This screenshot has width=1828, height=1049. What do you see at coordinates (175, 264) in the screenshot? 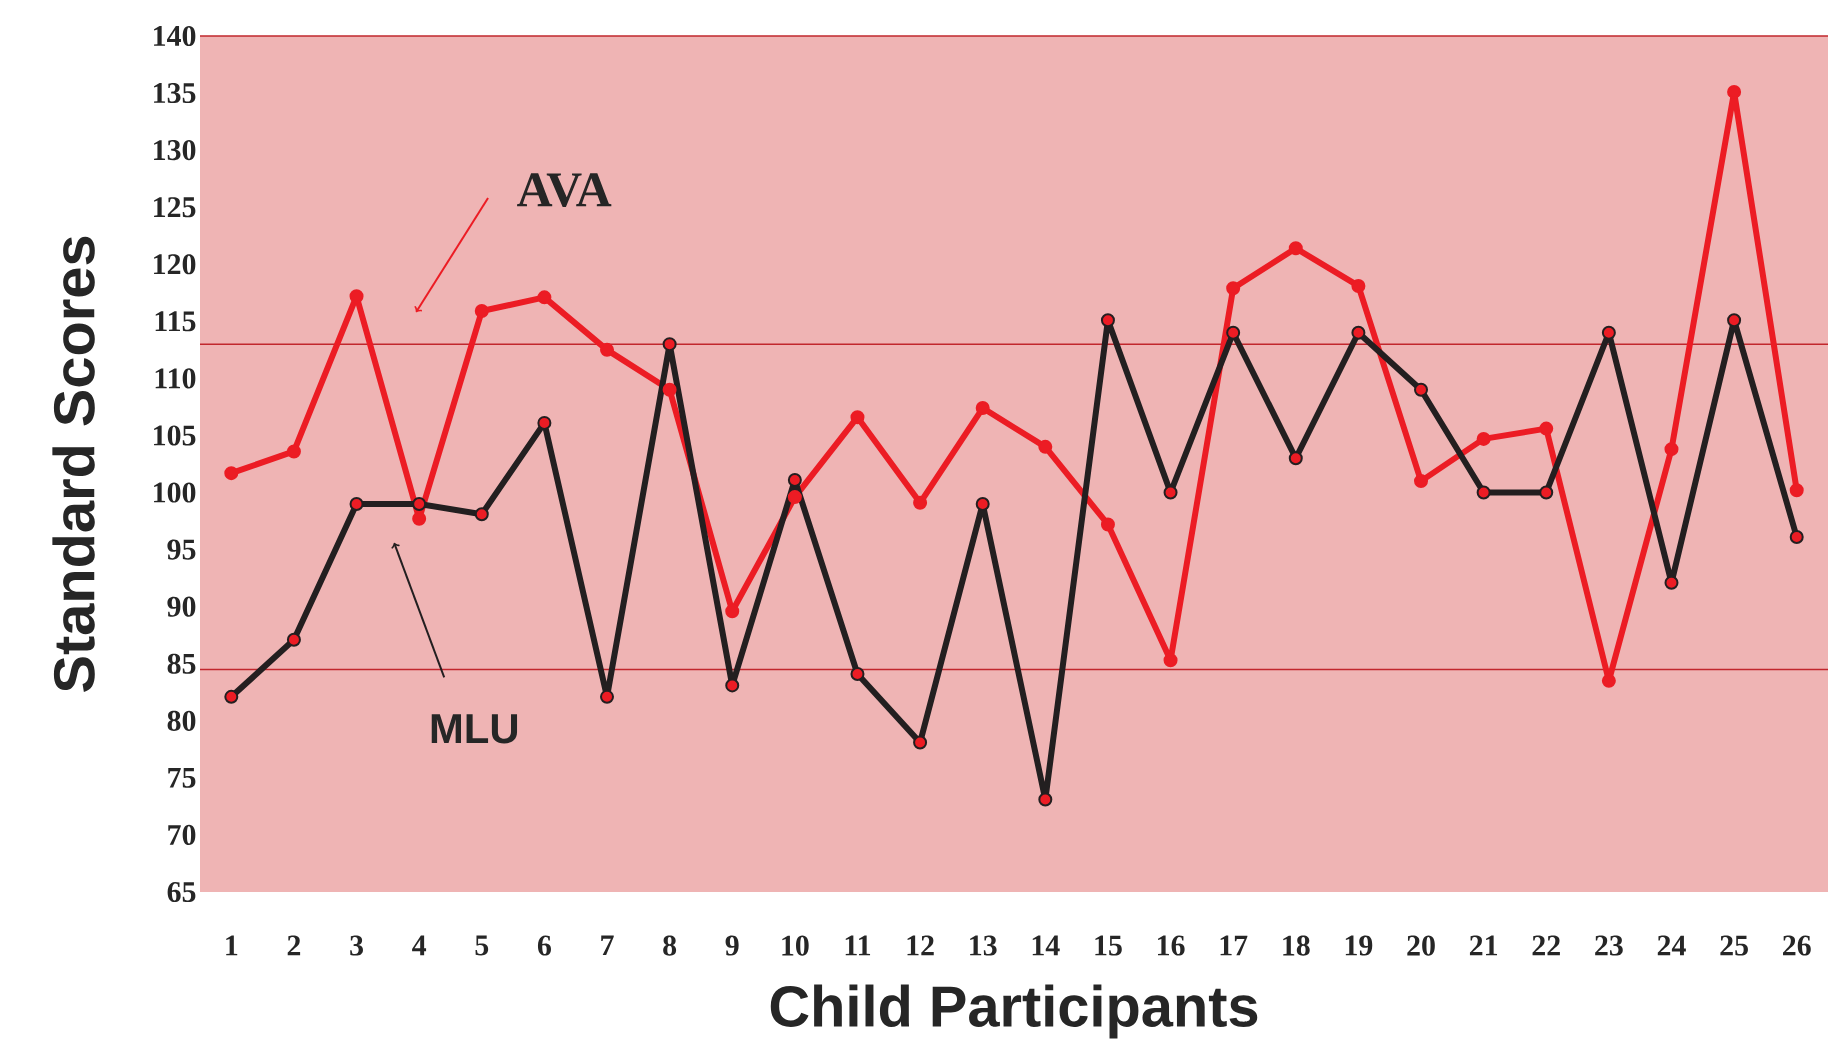
I see `y-tick-label: 120` at bounding box center [175, 264].